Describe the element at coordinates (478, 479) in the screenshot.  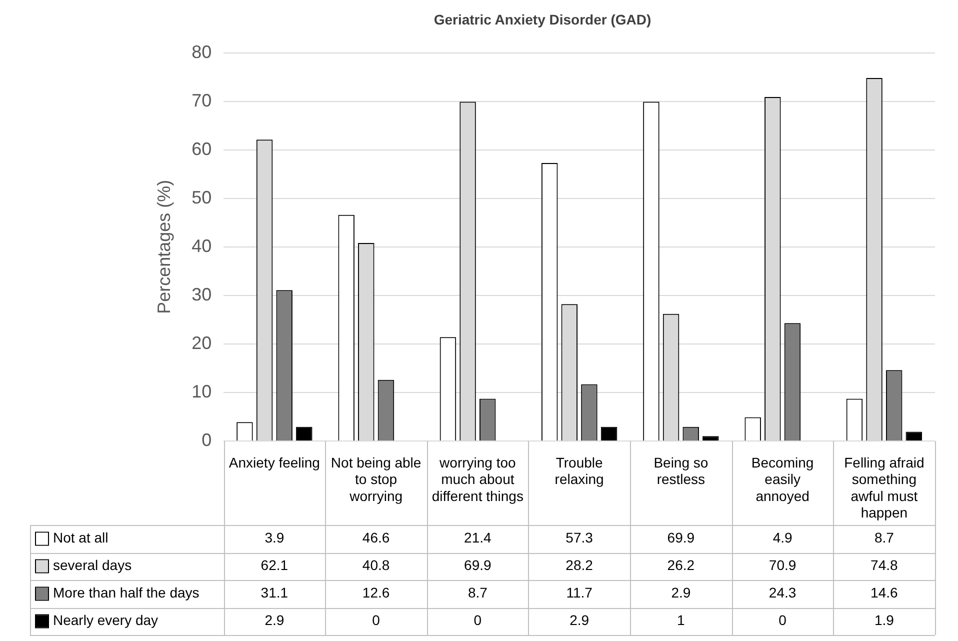
I see `x-tick-label: worrying too much about different things` at that location.